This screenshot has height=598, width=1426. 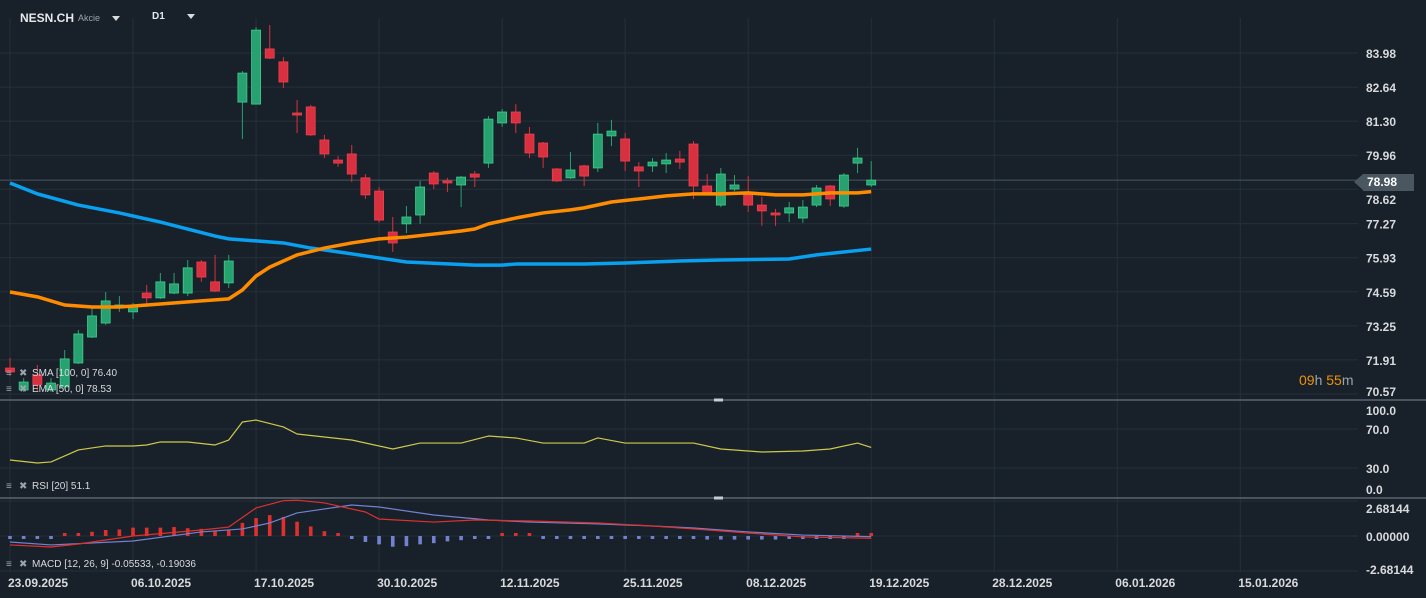 I want to click on date-tick-label: 28.12.2025, so click(x=1022, y=583).